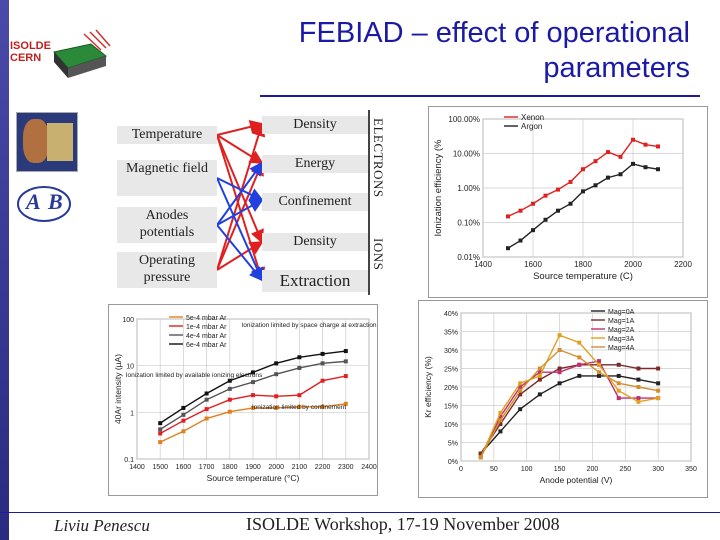 This screenshot has width=720, height=540. I want to click on footer-event: ISOLDE Workshop, 17-19 November 2008, so click(403, 524).